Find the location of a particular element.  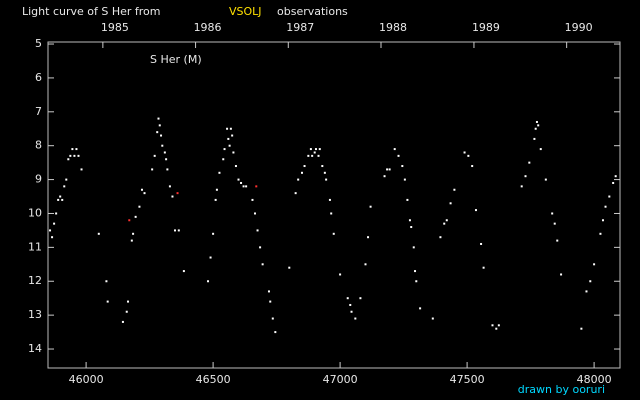

y-tick-label: 9 is located at coordinates (38, 179).